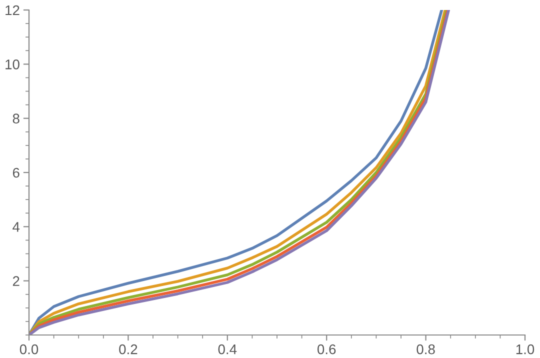  I want to click on y-tick-label: 6, so click(16, 173).